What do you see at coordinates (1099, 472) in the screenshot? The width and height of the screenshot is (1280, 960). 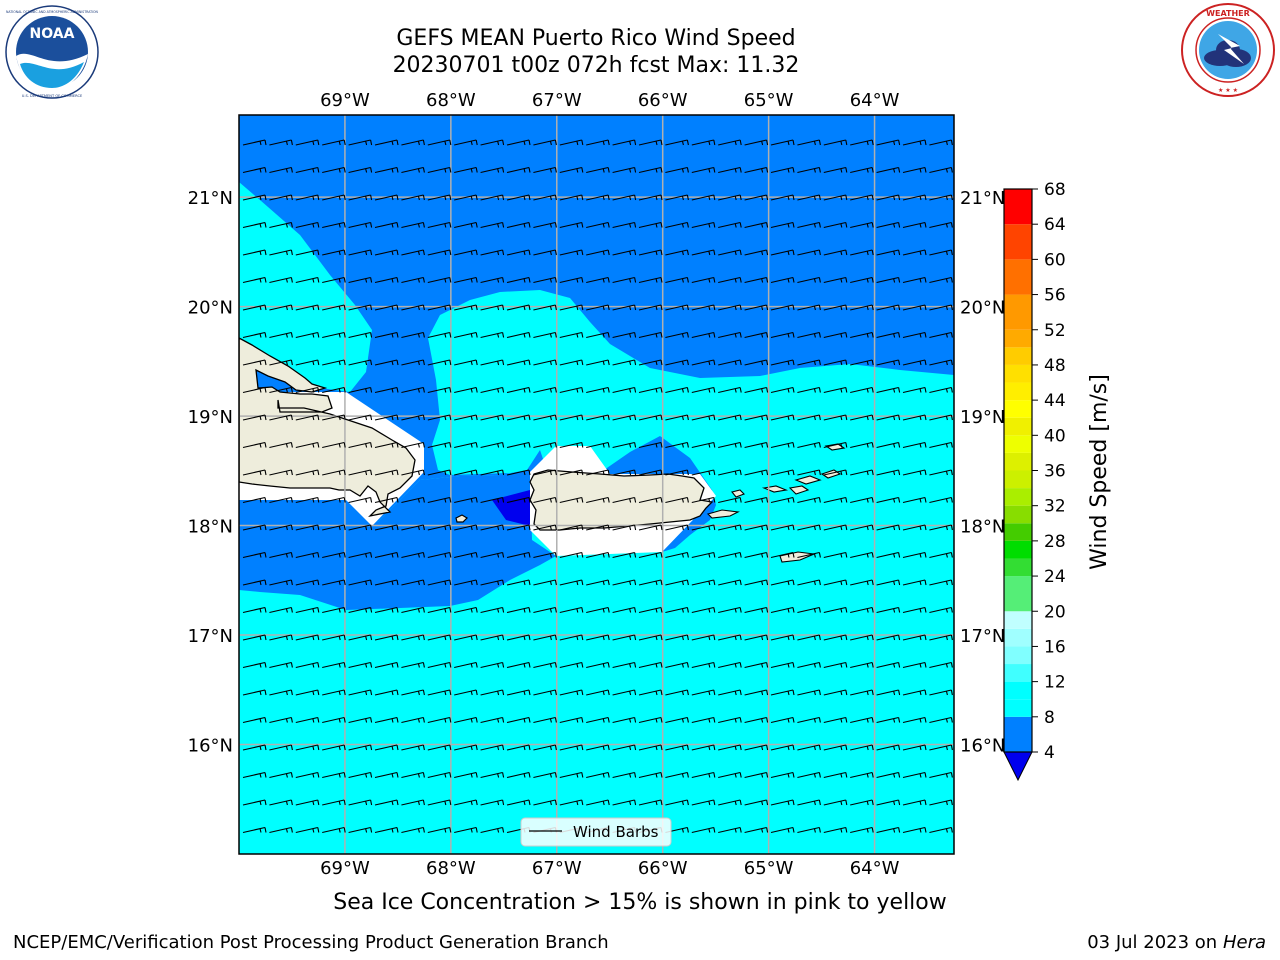 I see `colorbar-label: Wind Speed [m/s]` at bounding box center [1099, 472].